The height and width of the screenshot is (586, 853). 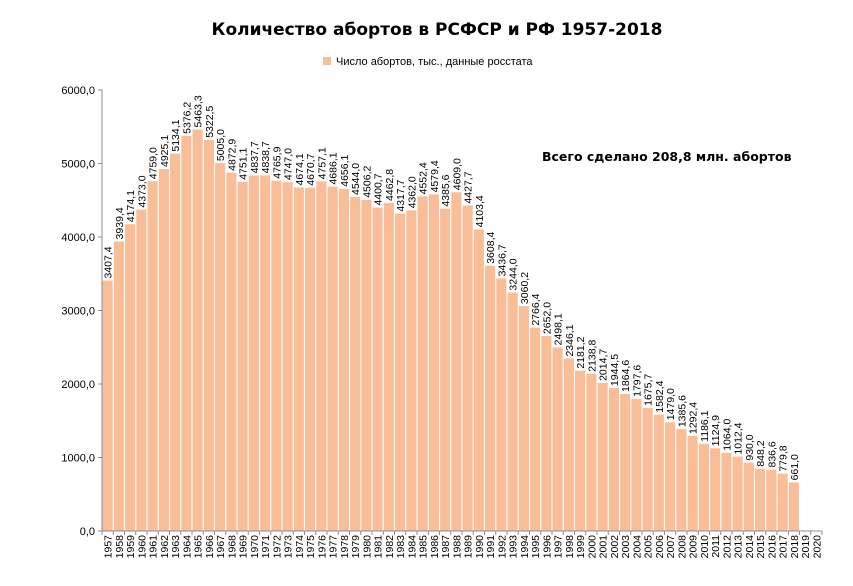 What do you see at coordinates (547, 318) in the screenshot?
I see `data-label: 2652,0` at bounding box center [547, 318].